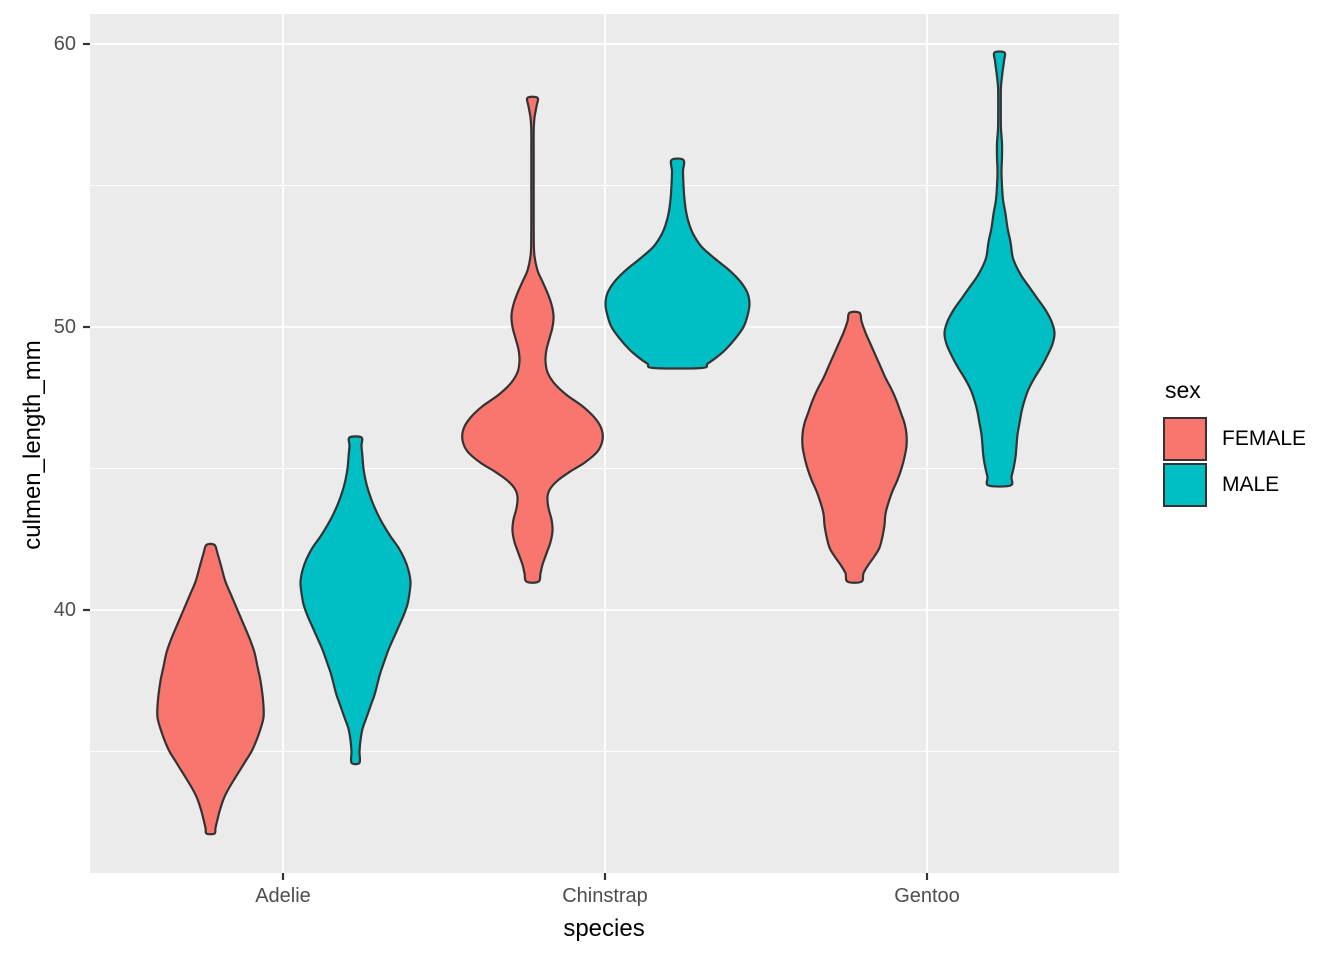  Describe the element at coordinates (1183, 390) in the screenshot. I see `legend-title: sex` at that location.